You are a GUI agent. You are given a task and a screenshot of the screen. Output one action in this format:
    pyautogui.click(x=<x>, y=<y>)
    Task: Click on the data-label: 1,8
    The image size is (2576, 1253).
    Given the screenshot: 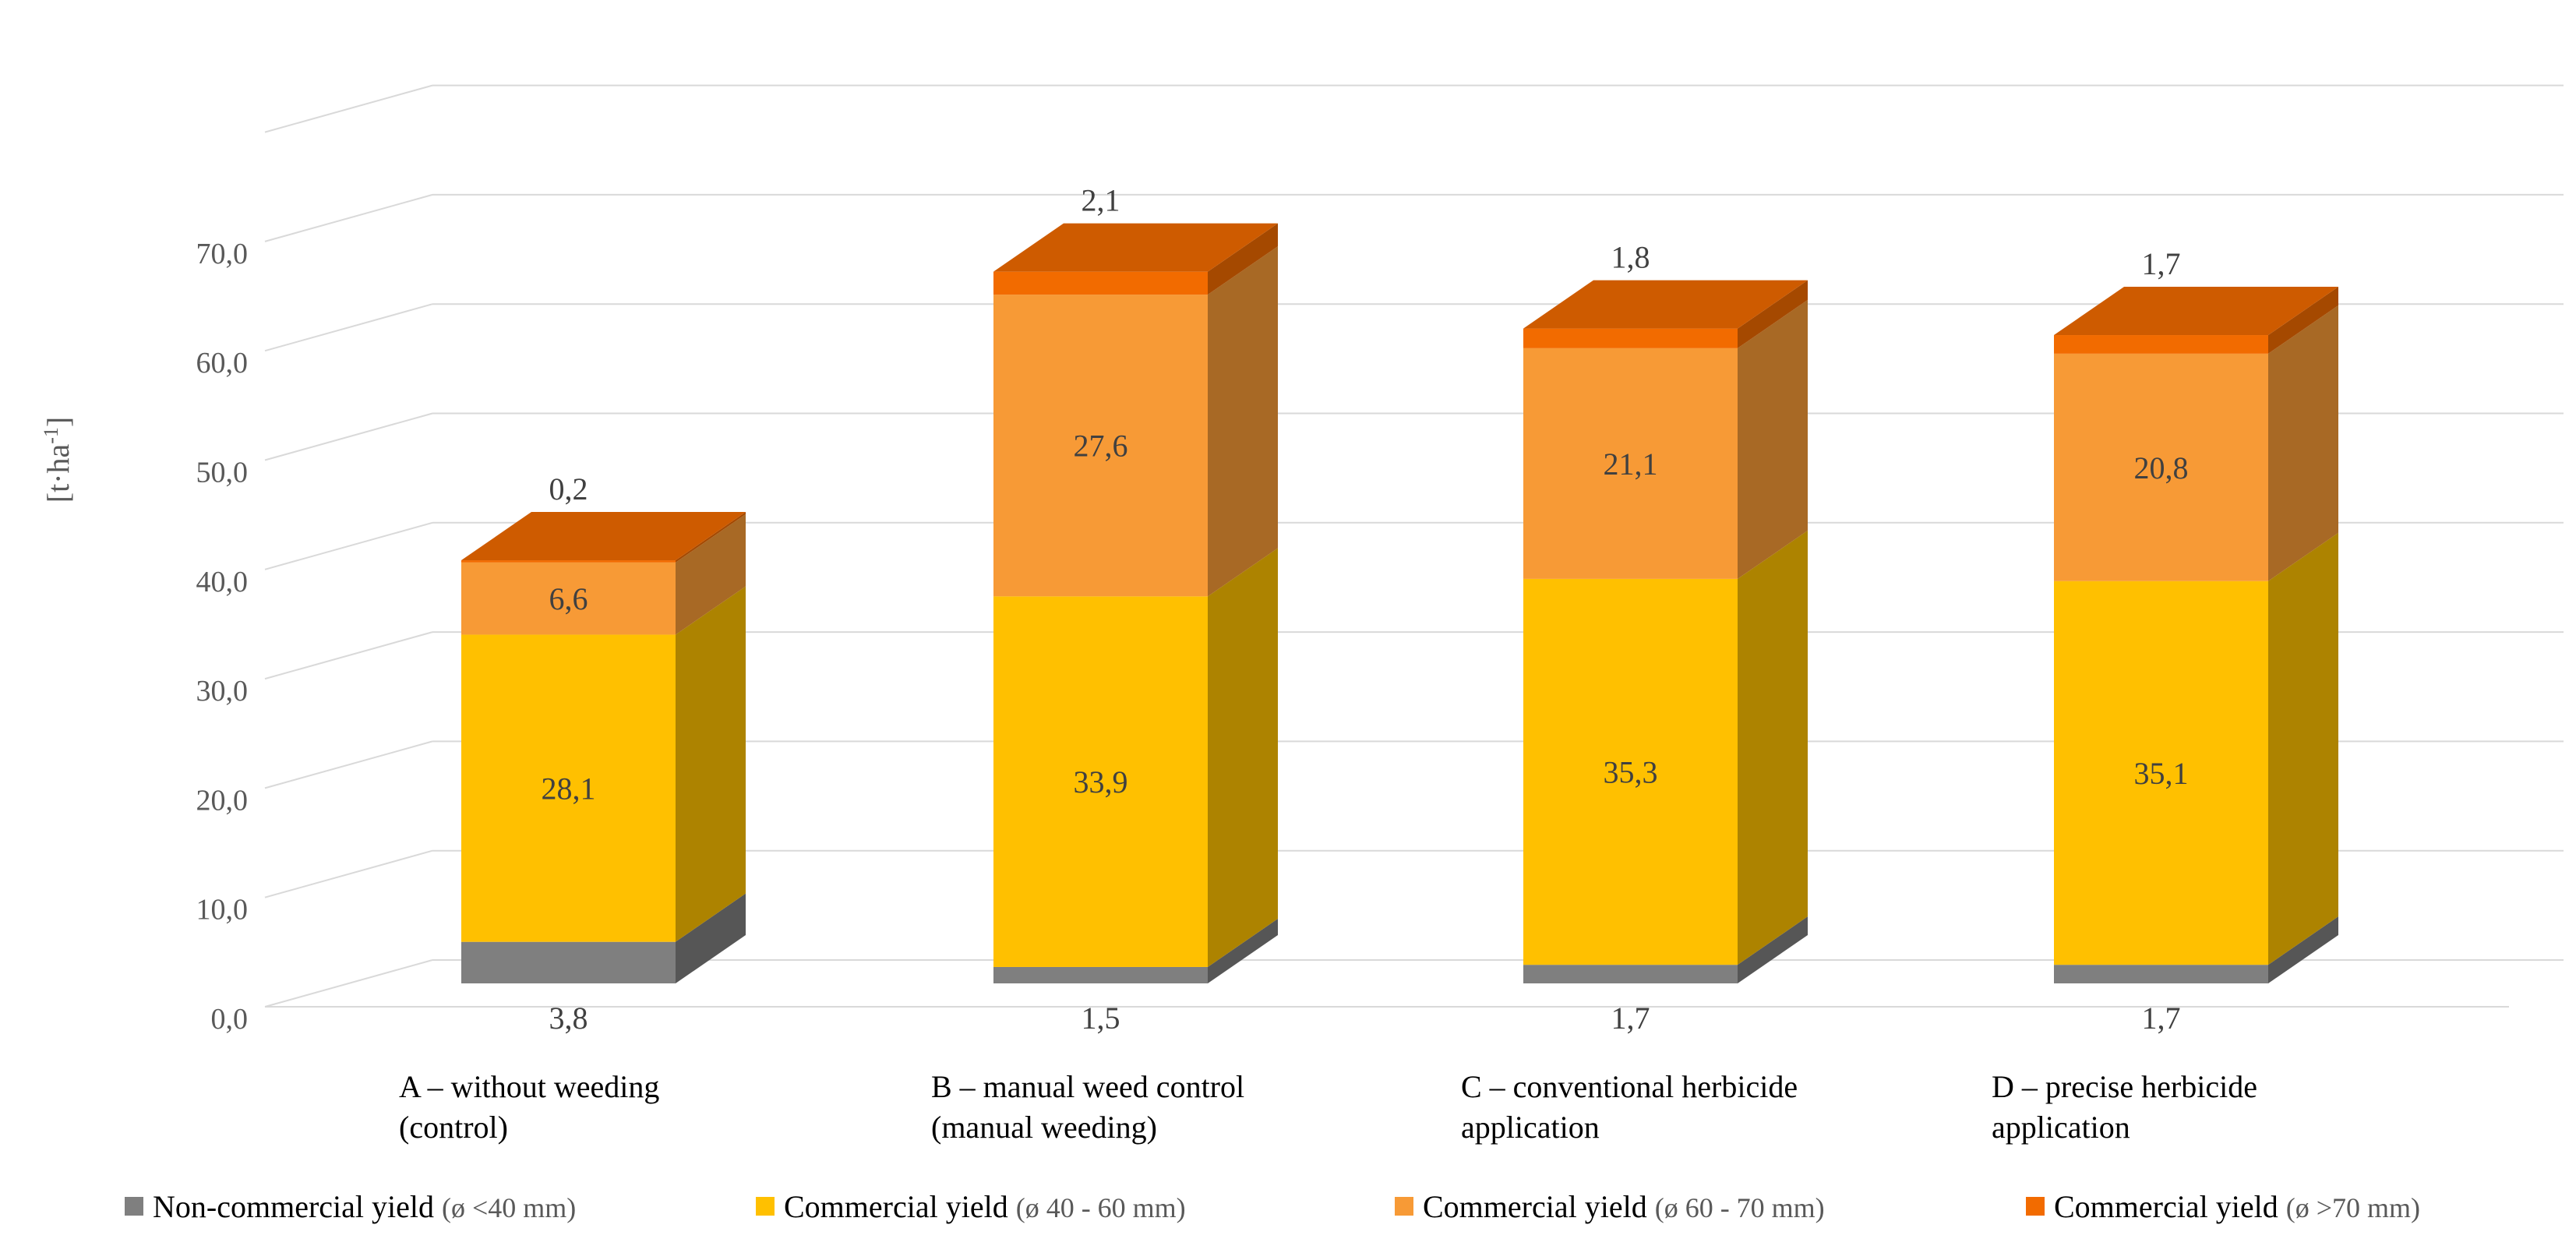 What is the action you would take?
    pyautogui.click(x=1630, y=257)
    